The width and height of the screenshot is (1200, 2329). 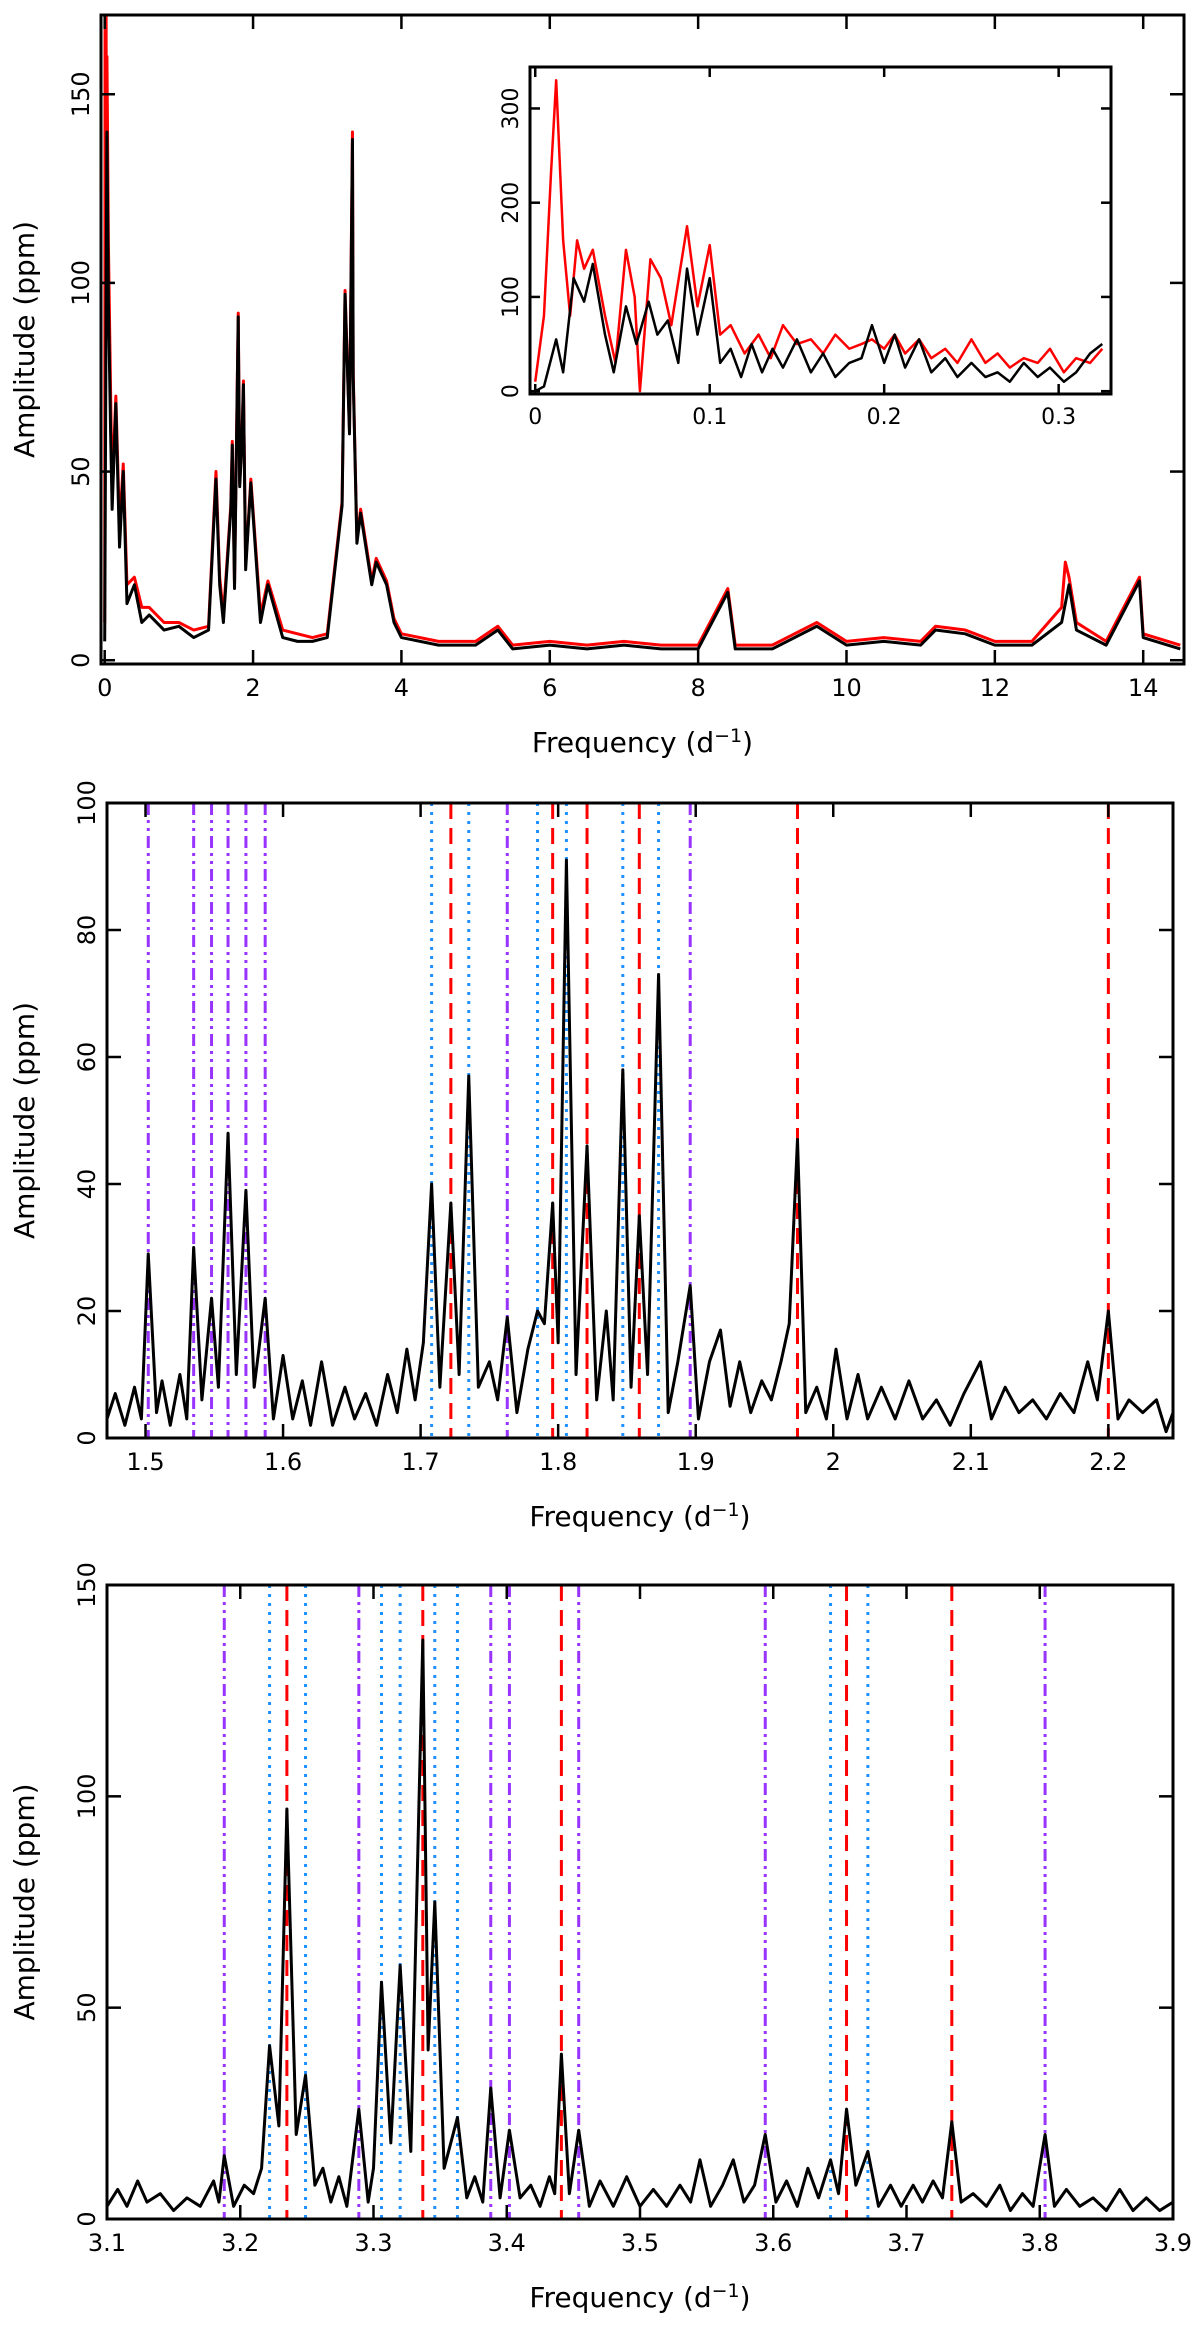 I want to click on y-tick-label: 20, so click(x=87, y=1311).